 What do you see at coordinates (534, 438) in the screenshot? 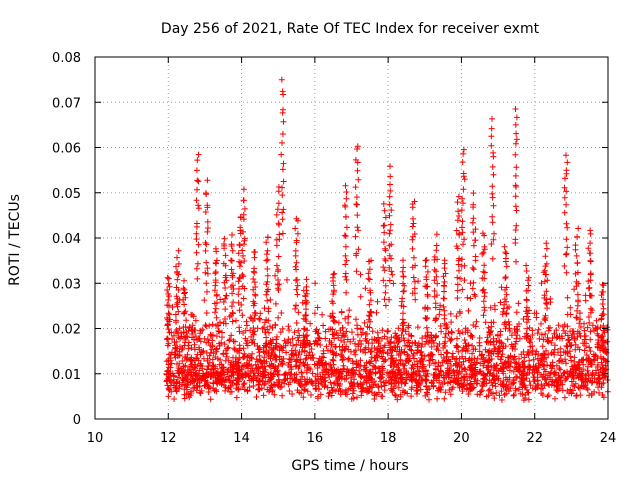
I see `x-tick-label: 22` at bounding box center [534, 438].